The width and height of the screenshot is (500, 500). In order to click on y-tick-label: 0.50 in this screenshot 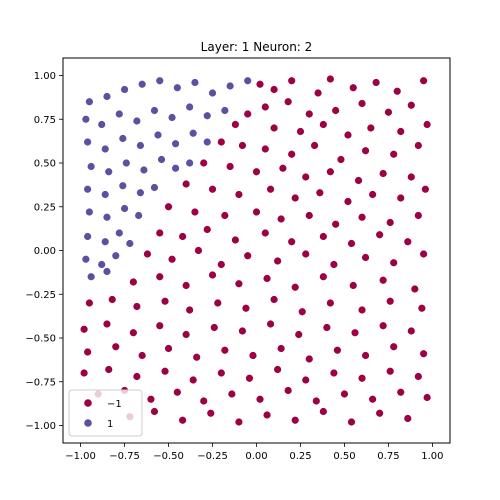, I will do `click(45, 164)`.